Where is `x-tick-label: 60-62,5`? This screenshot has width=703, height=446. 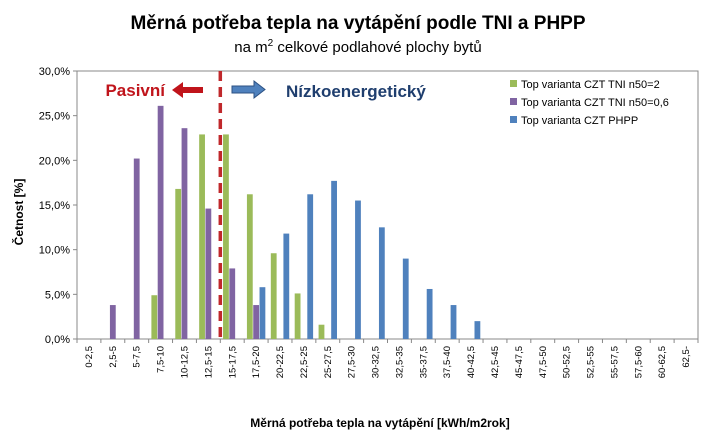 x-tick-label: 60-62,5 is located at coordinates (662, 362).